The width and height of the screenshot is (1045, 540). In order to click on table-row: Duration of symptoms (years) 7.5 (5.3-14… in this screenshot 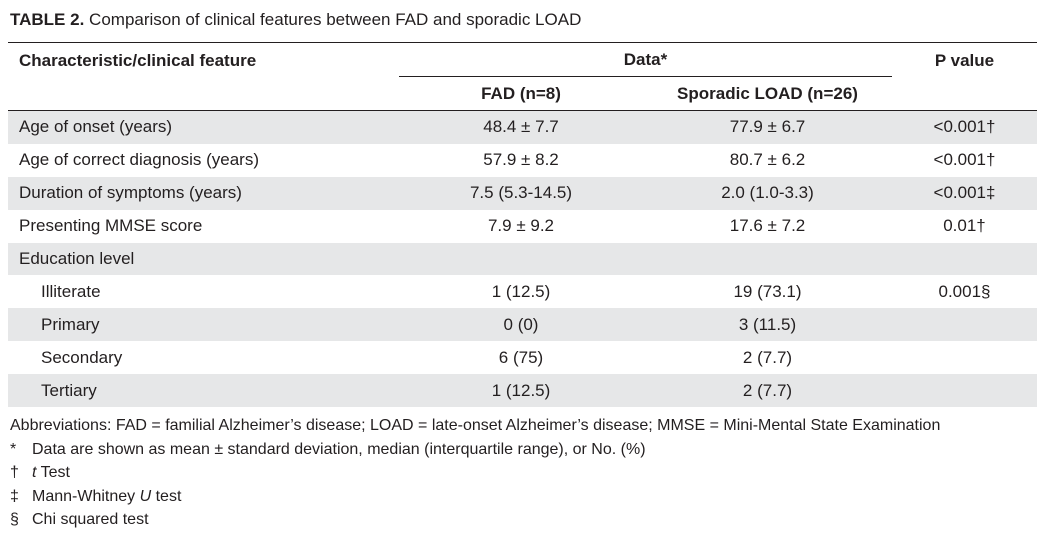, I will do `click(522, 193)`.